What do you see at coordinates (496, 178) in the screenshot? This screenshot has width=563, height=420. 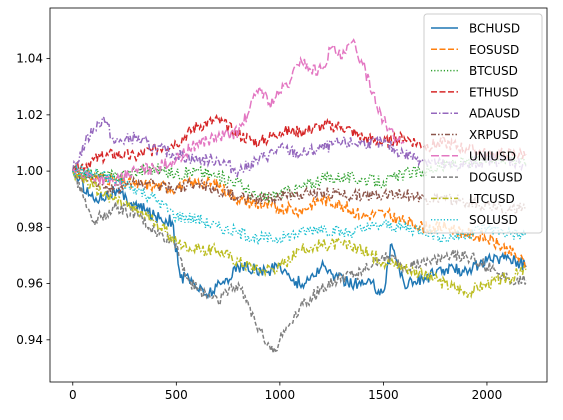 I see `legend-label-dogusd: DOGUSD` at bounding box center [496, 178].